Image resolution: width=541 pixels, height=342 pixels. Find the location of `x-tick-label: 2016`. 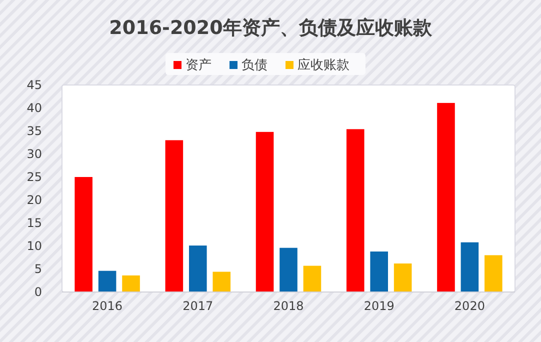

x-tick-label: 2016 is located at coordinates (107, 306).